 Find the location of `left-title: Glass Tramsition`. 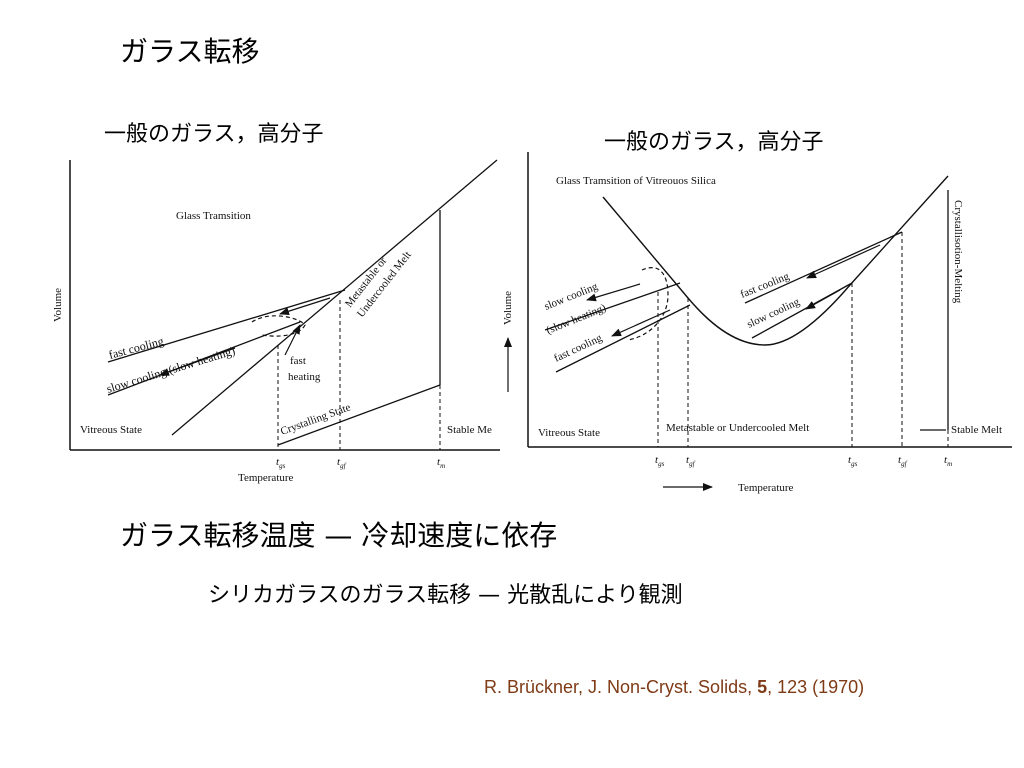

left-title: Glass Tramsition is located at coordinates (213, 216).